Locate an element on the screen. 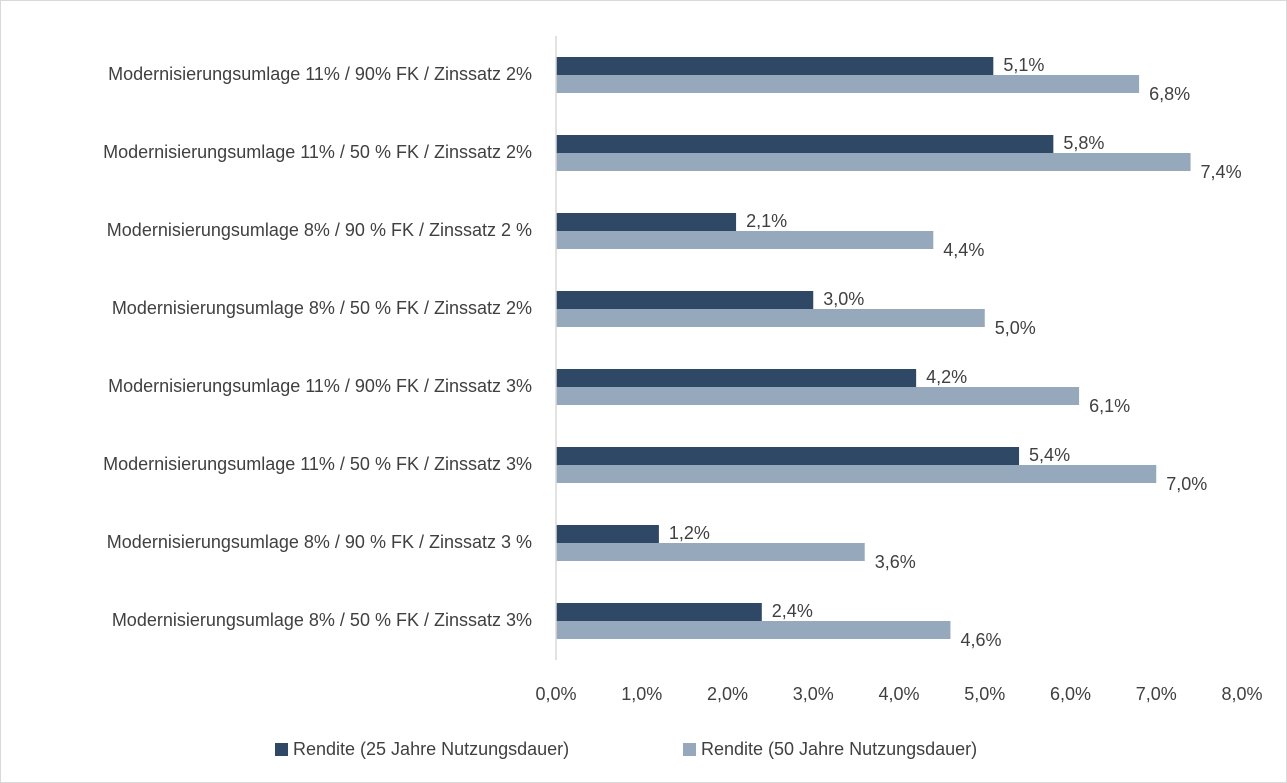  data-label: 7,0% is located at coordinates (1186, 484).